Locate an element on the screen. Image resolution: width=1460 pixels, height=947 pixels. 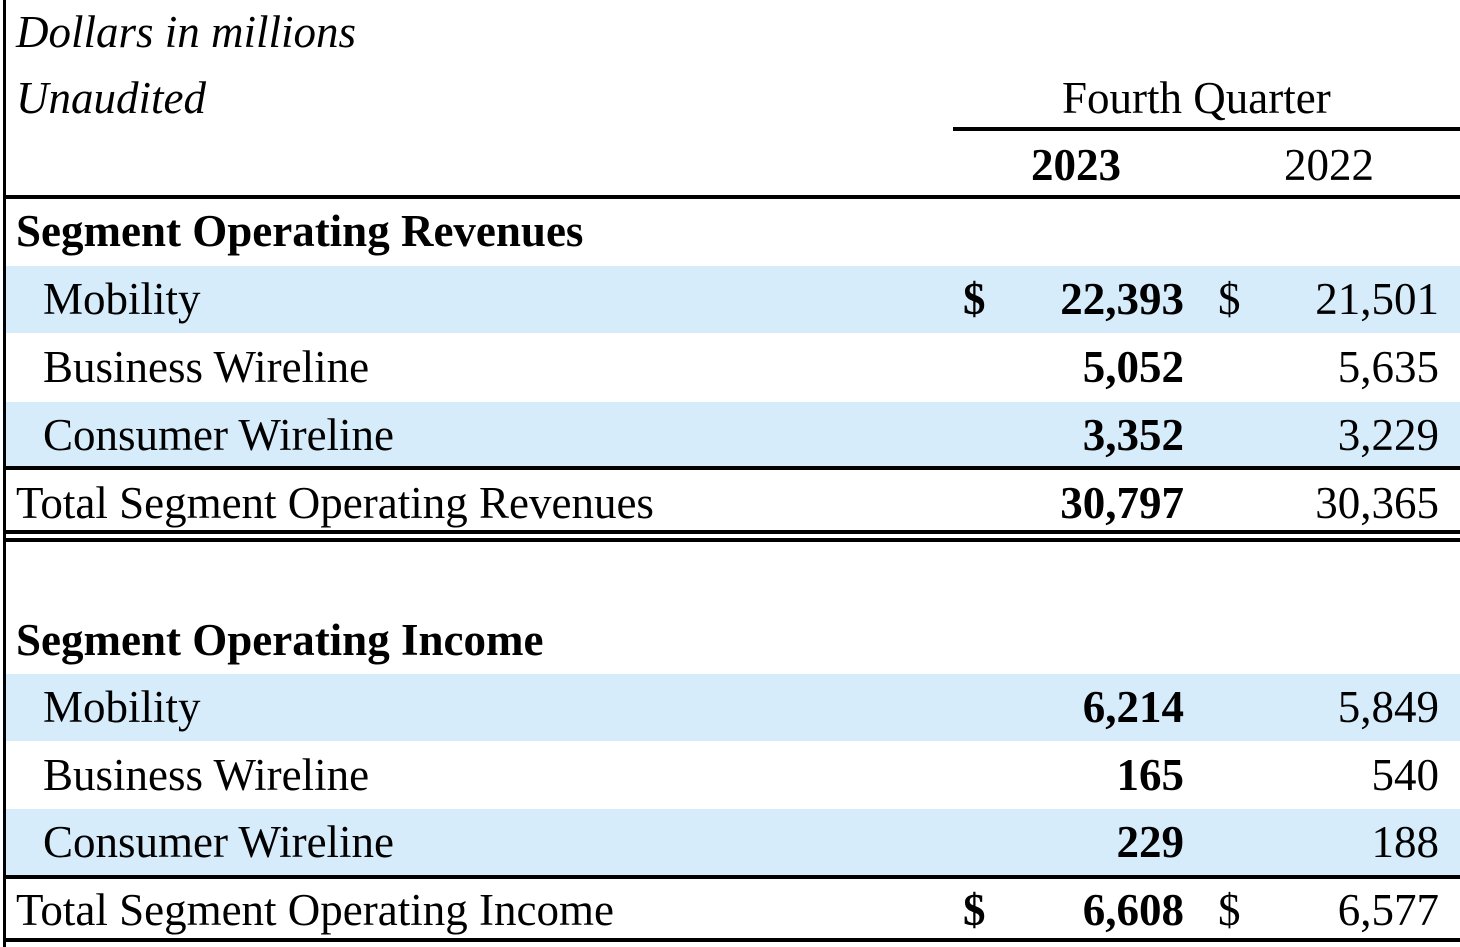
value-2023: 3,352 is located at coordinates (1133, 435).